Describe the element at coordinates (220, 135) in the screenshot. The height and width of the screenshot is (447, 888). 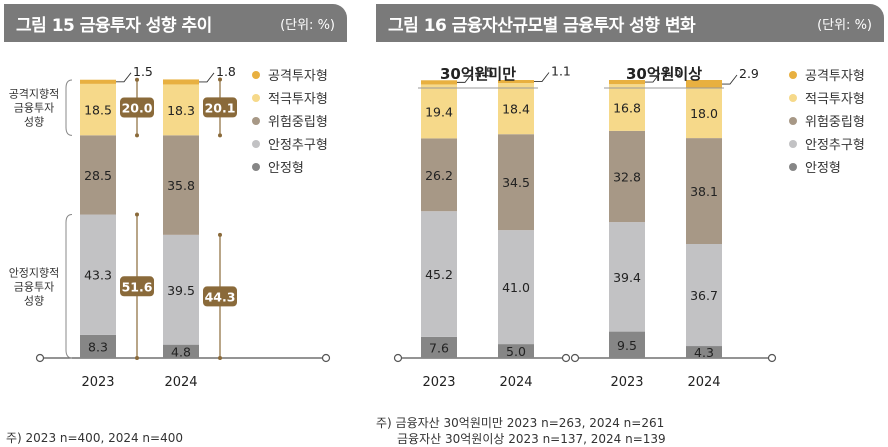
I see `fig15-aggressive-total-2024-dot-bottom` at that location.